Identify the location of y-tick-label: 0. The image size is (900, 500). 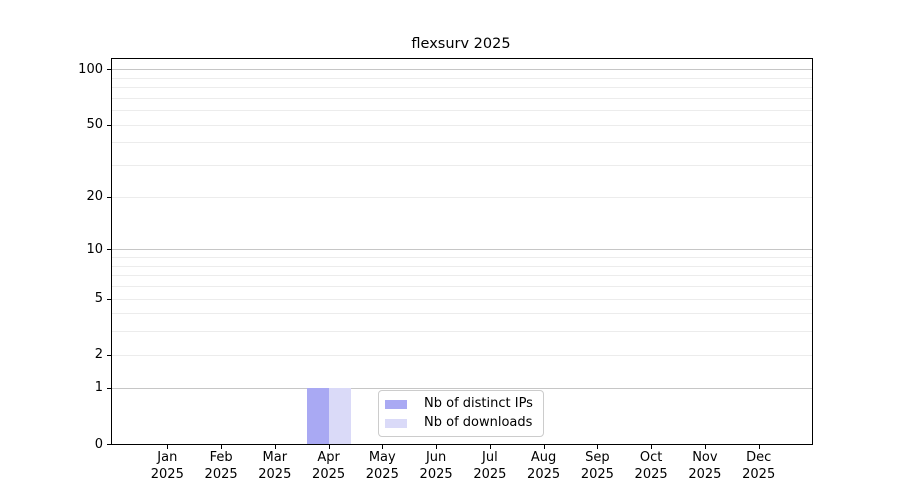
(98, 444).